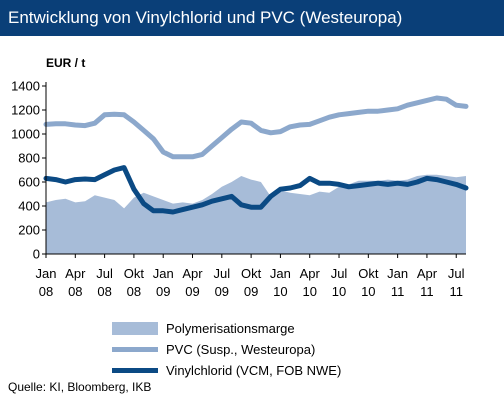 This screenshot has width=504, height=400. Describe the element at coordinates (25, 110) in the screenshot. I see `y-tick-label: 1200` at that location.